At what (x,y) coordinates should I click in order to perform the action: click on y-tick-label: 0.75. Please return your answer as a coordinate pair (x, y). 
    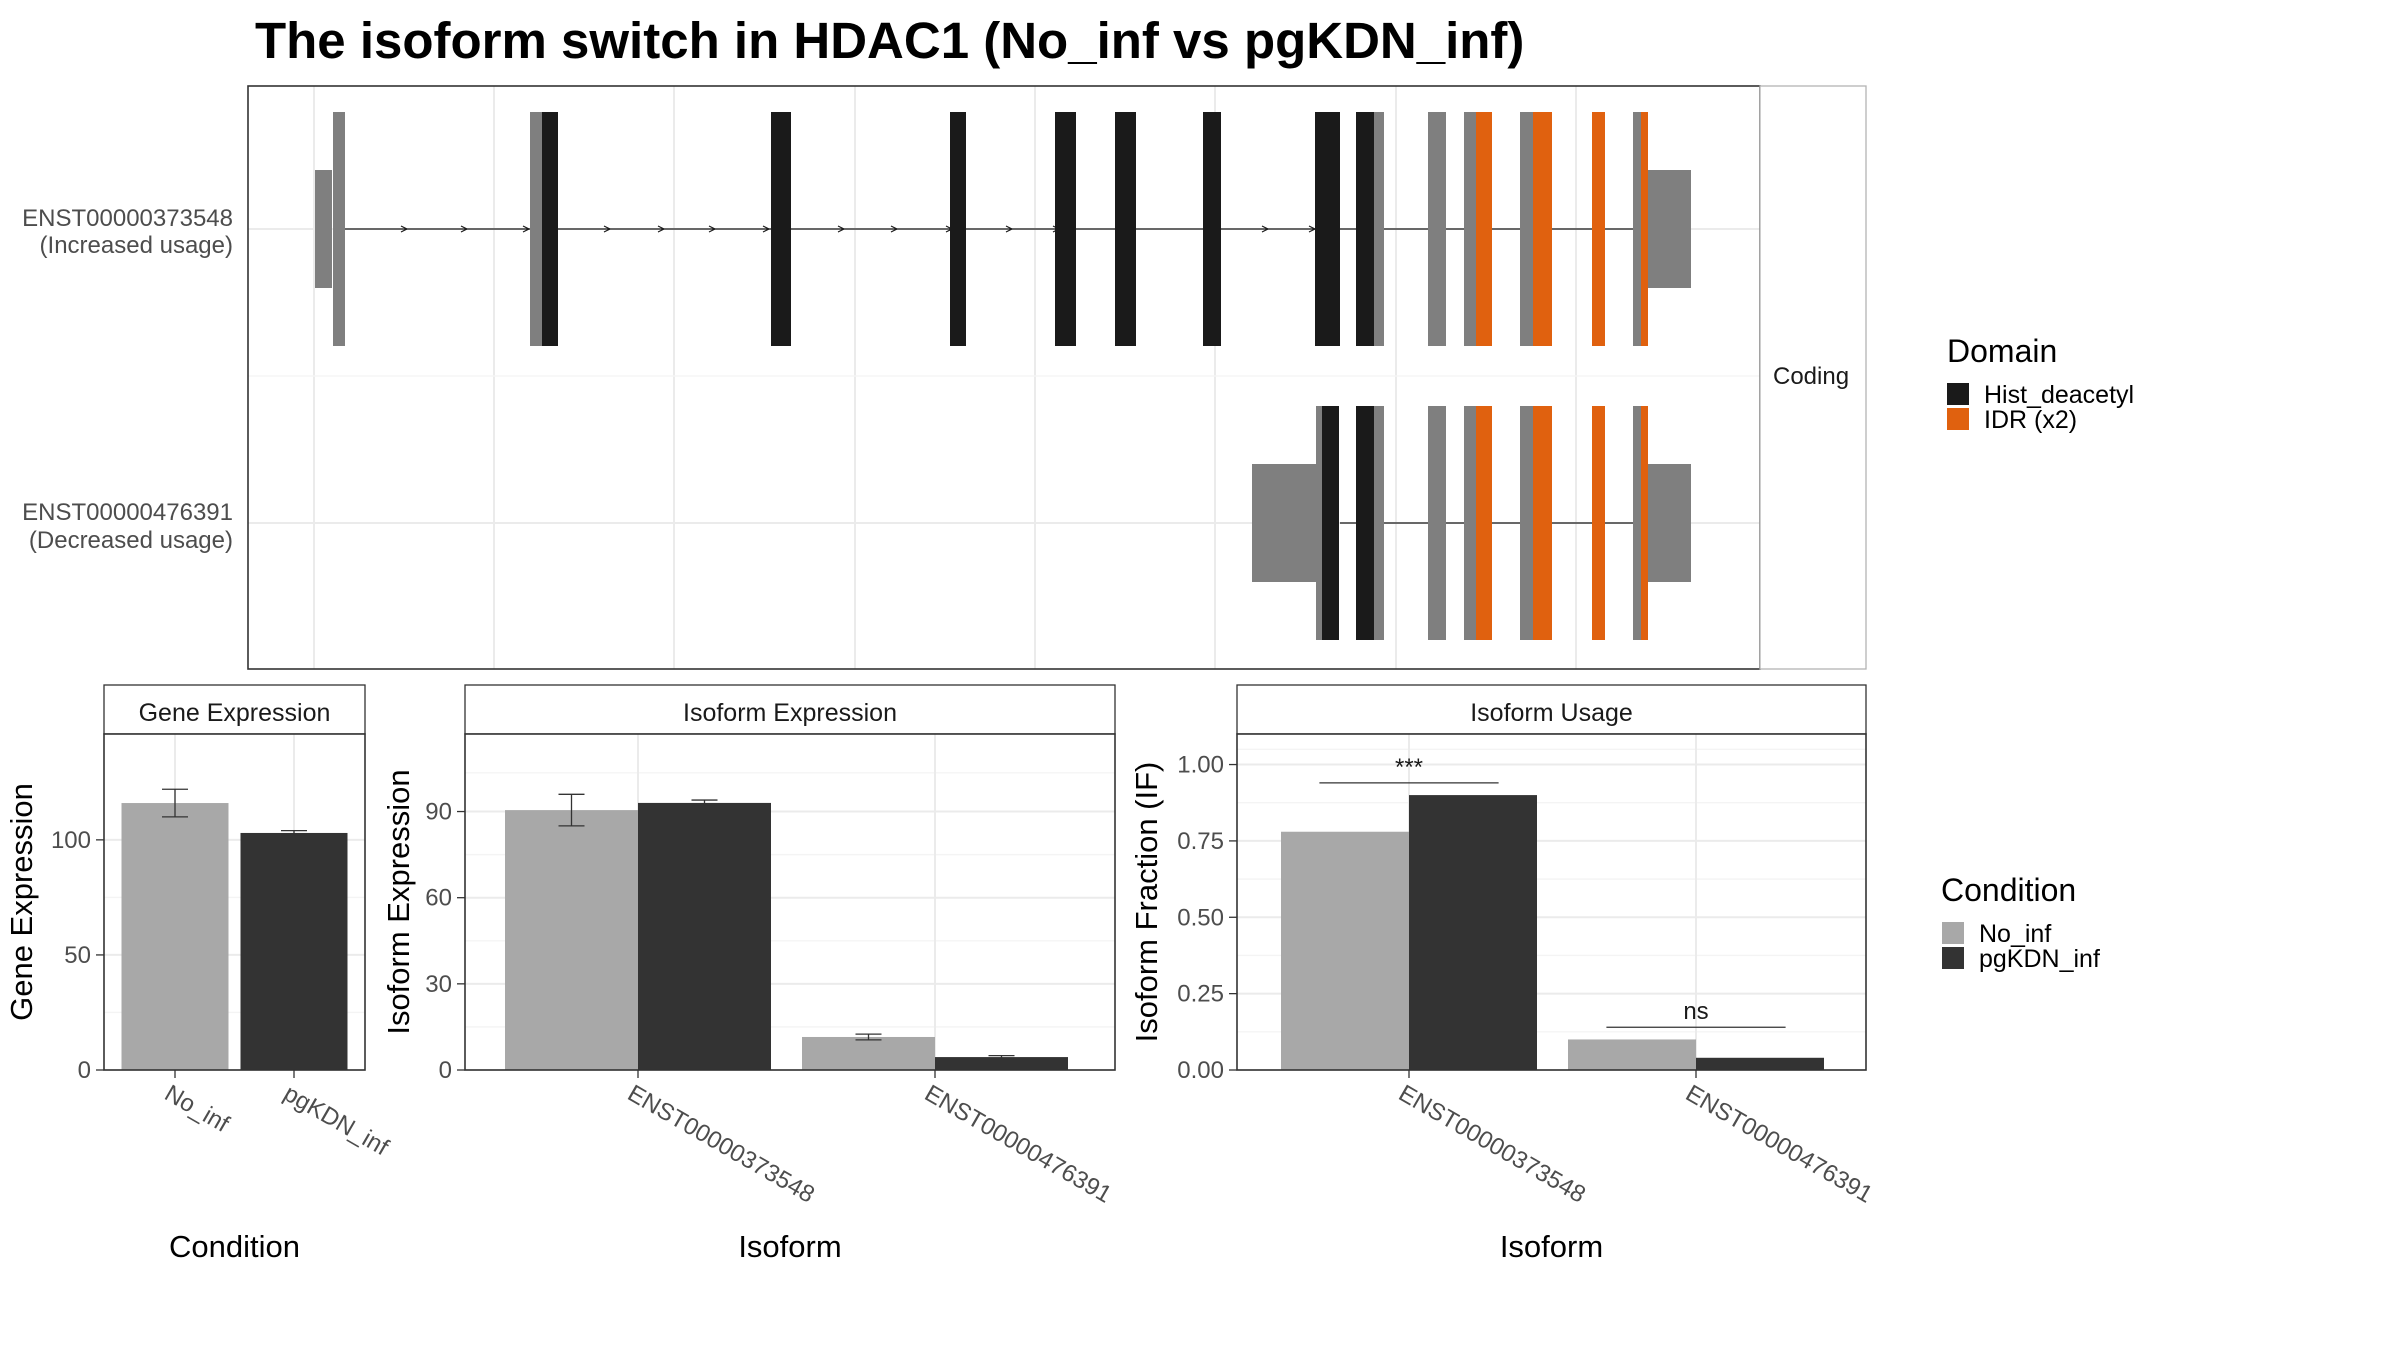
    Looking at the image, I should click on (1200, 841).